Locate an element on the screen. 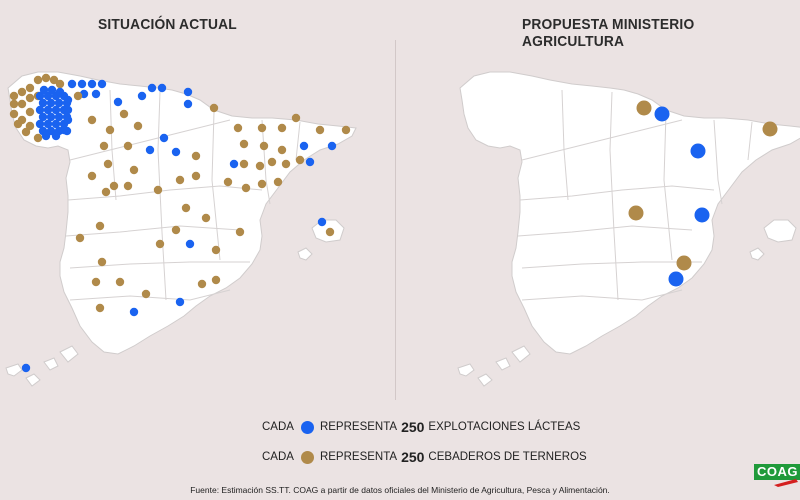 The width and height of the screenshot is (800, 500). legend-suffix: CEBADEROS DE TERNEROS is located at coordinates (507, 457).